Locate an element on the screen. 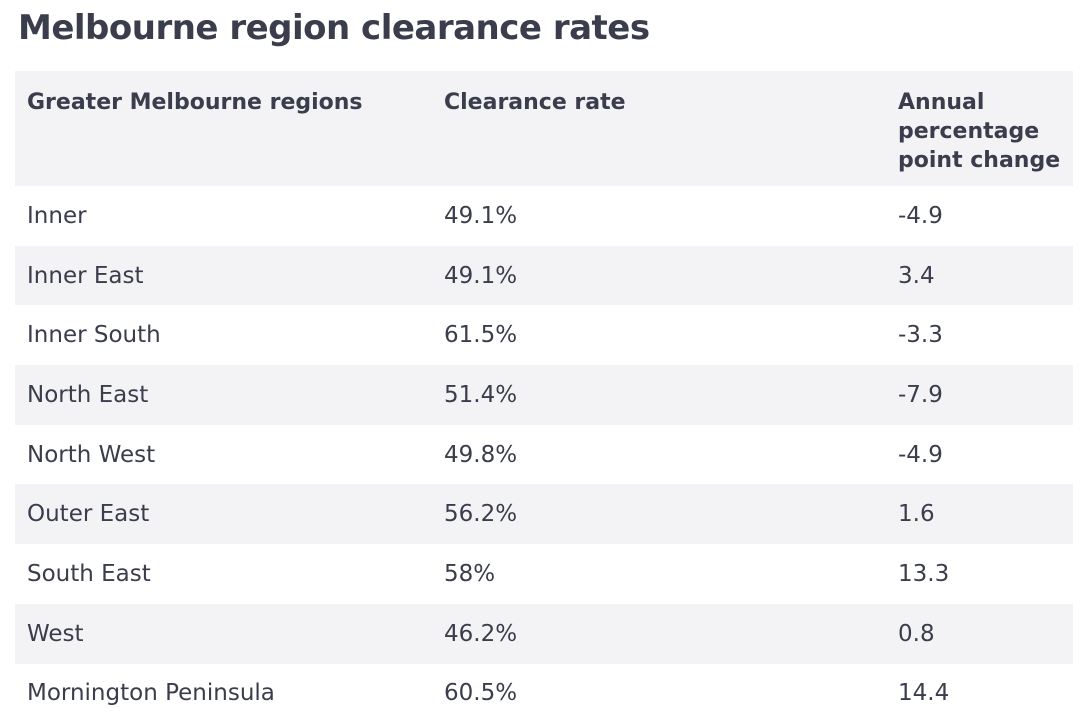 The image size is (1080, 727). column-header-clearance-rate: Clearance rate is located at coordinates (659, 128).